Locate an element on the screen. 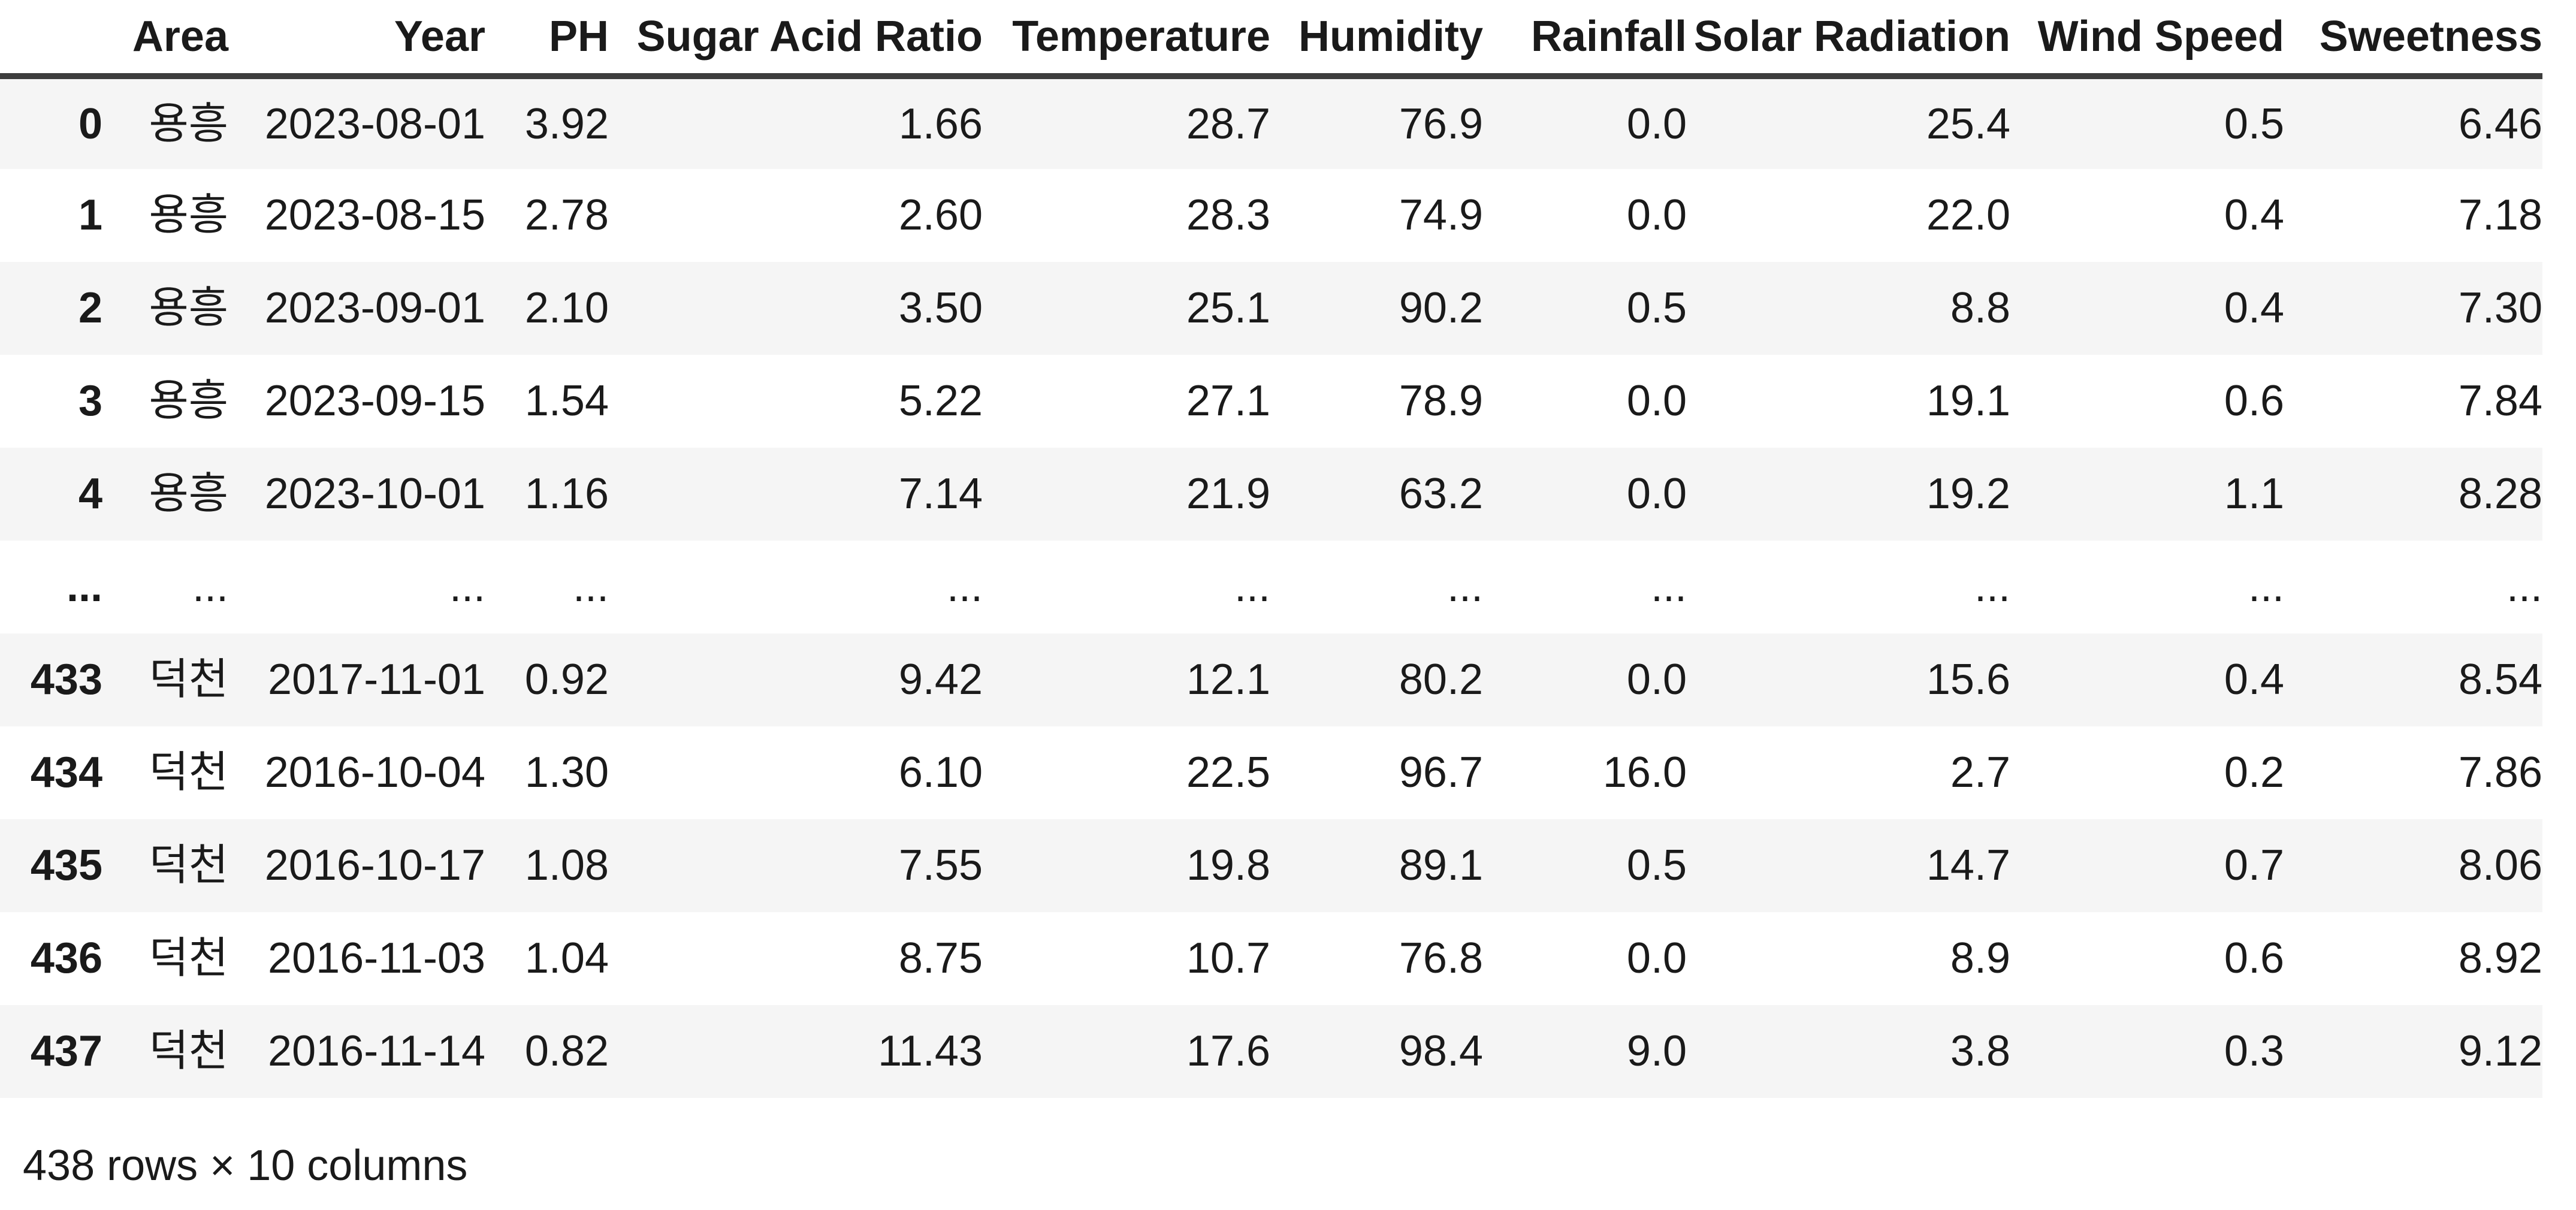  table-cell: 76.8 is located at coordinates (1441, 958).